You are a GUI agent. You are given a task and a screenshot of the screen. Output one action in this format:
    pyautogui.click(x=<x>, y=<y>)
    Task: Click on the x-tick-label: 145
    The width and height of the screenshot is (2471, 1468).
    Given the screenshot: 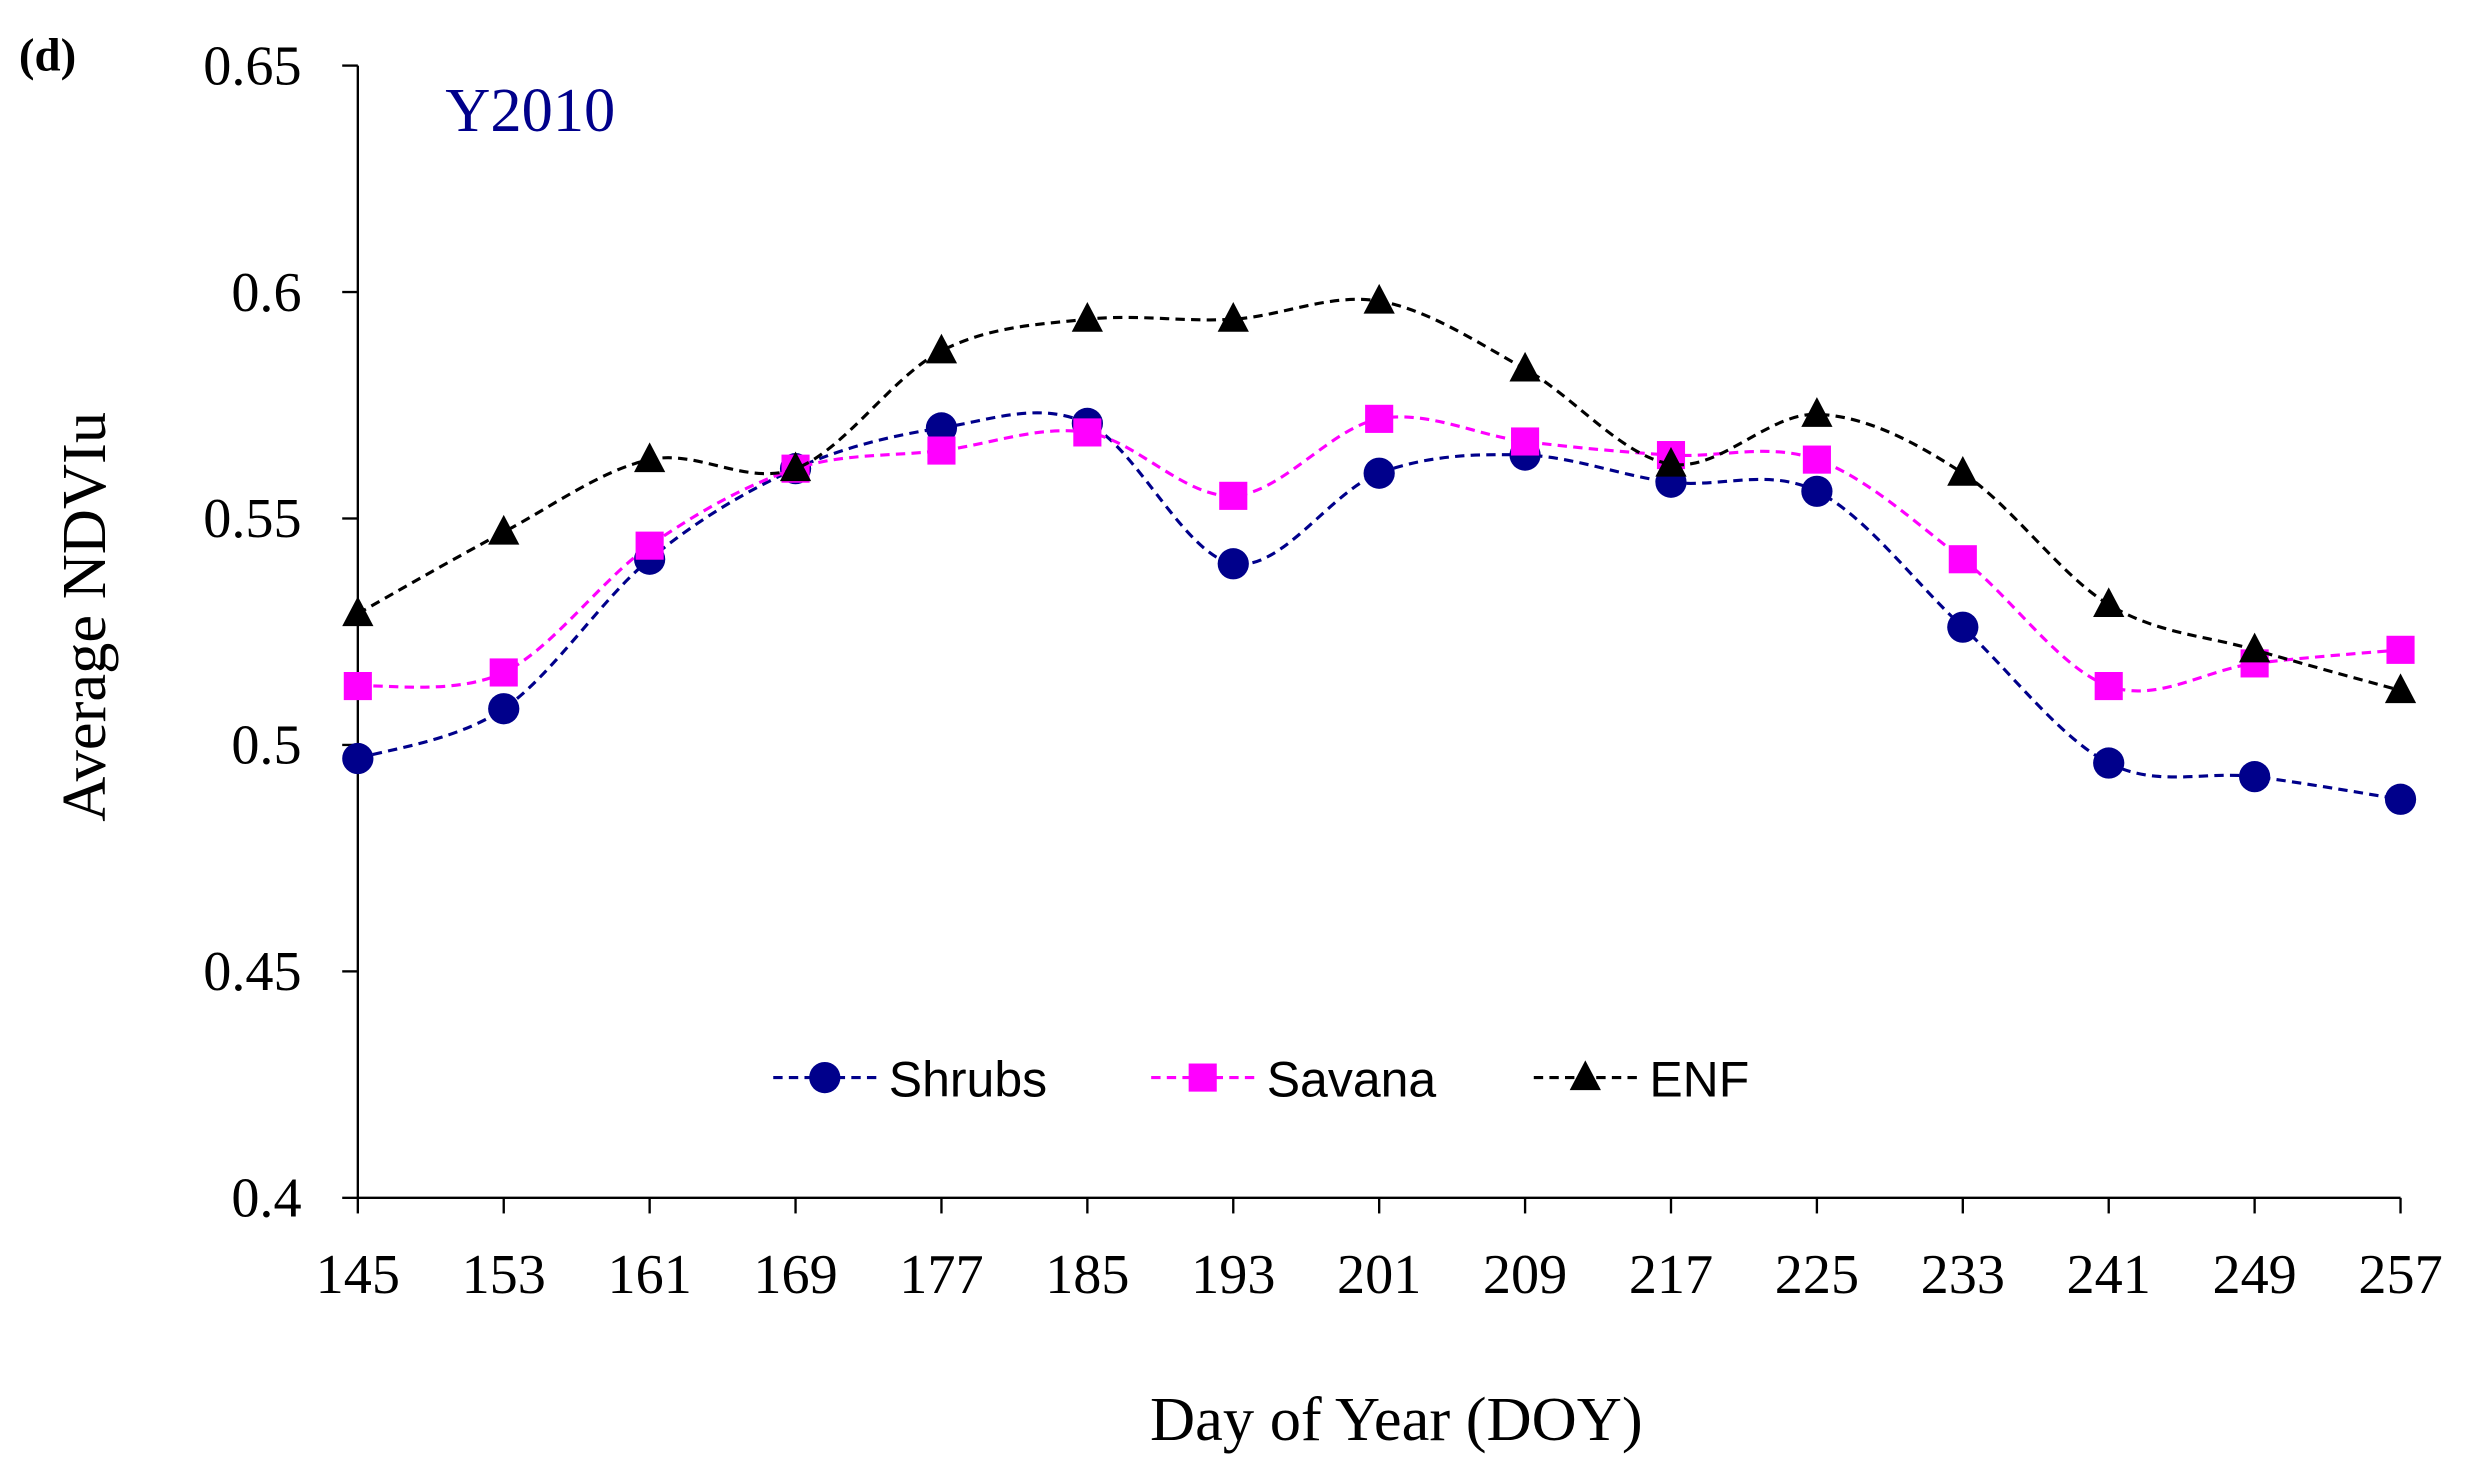 What is the action you would take?
    pyautogui.click(x=358, y=1275)
    